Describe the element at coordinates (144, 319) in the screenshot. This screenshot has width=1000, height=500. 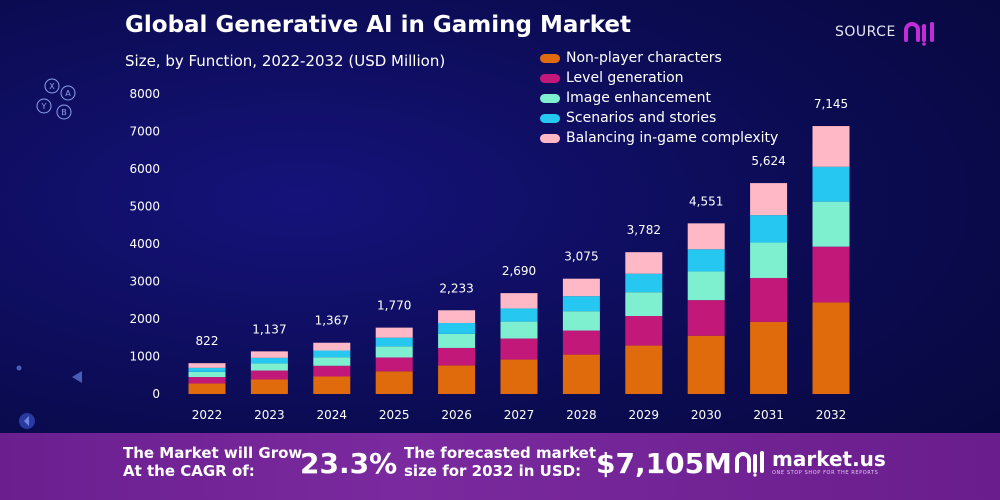
I see `y-tick-label: 2000` at that location.